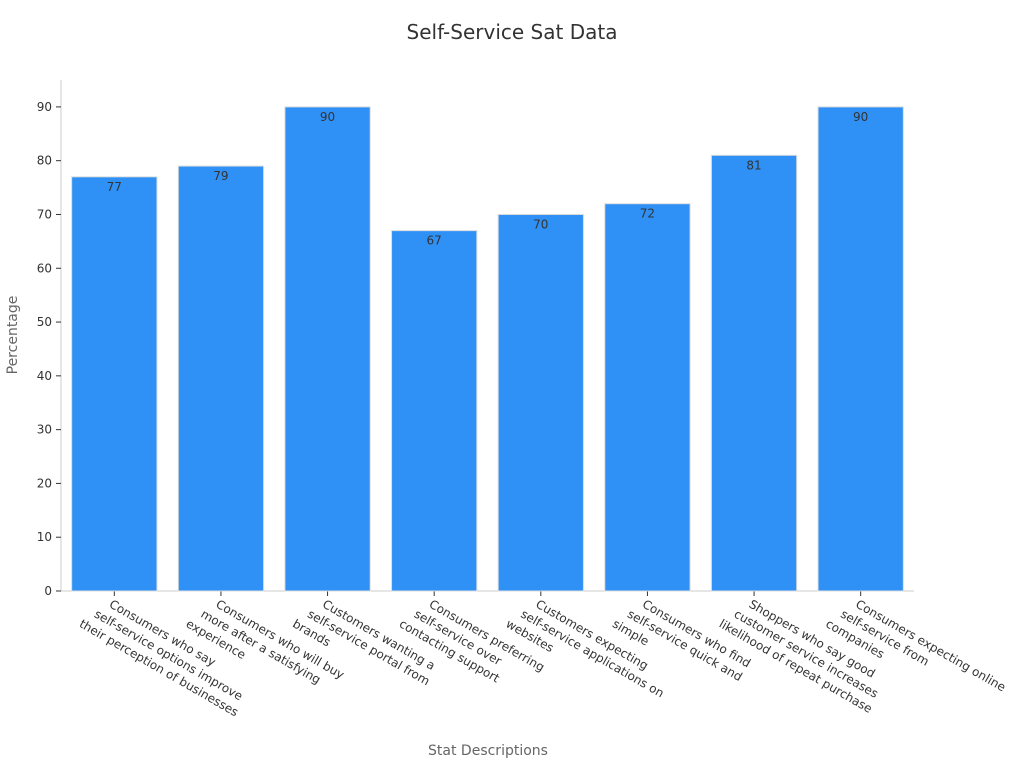  Describe the element at coordinates (753, 165) in the screenshot. I see `data-label: 81` at that location.